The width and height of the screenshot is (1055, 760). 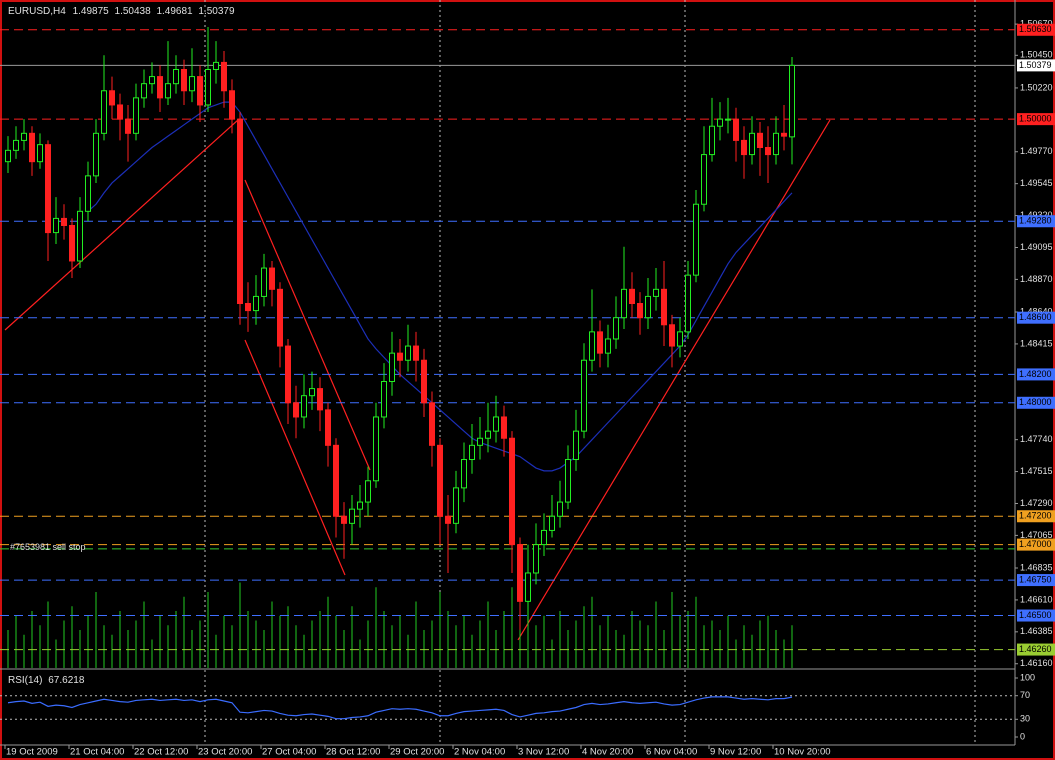 What do you see at coordinates (1035, 579) in the screenshot?
I see `level-label: 1.46750` at bounding box center [1035, 579].